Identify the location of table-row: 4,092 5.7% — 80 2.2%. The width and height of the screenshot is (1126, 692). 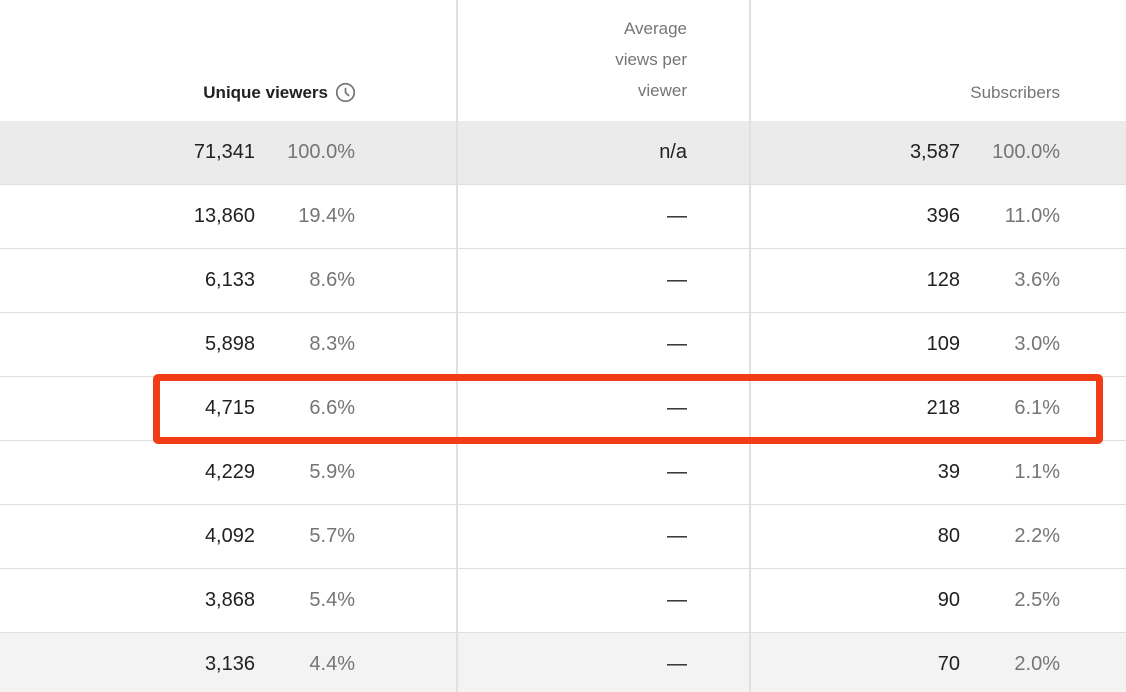
(563, 537).